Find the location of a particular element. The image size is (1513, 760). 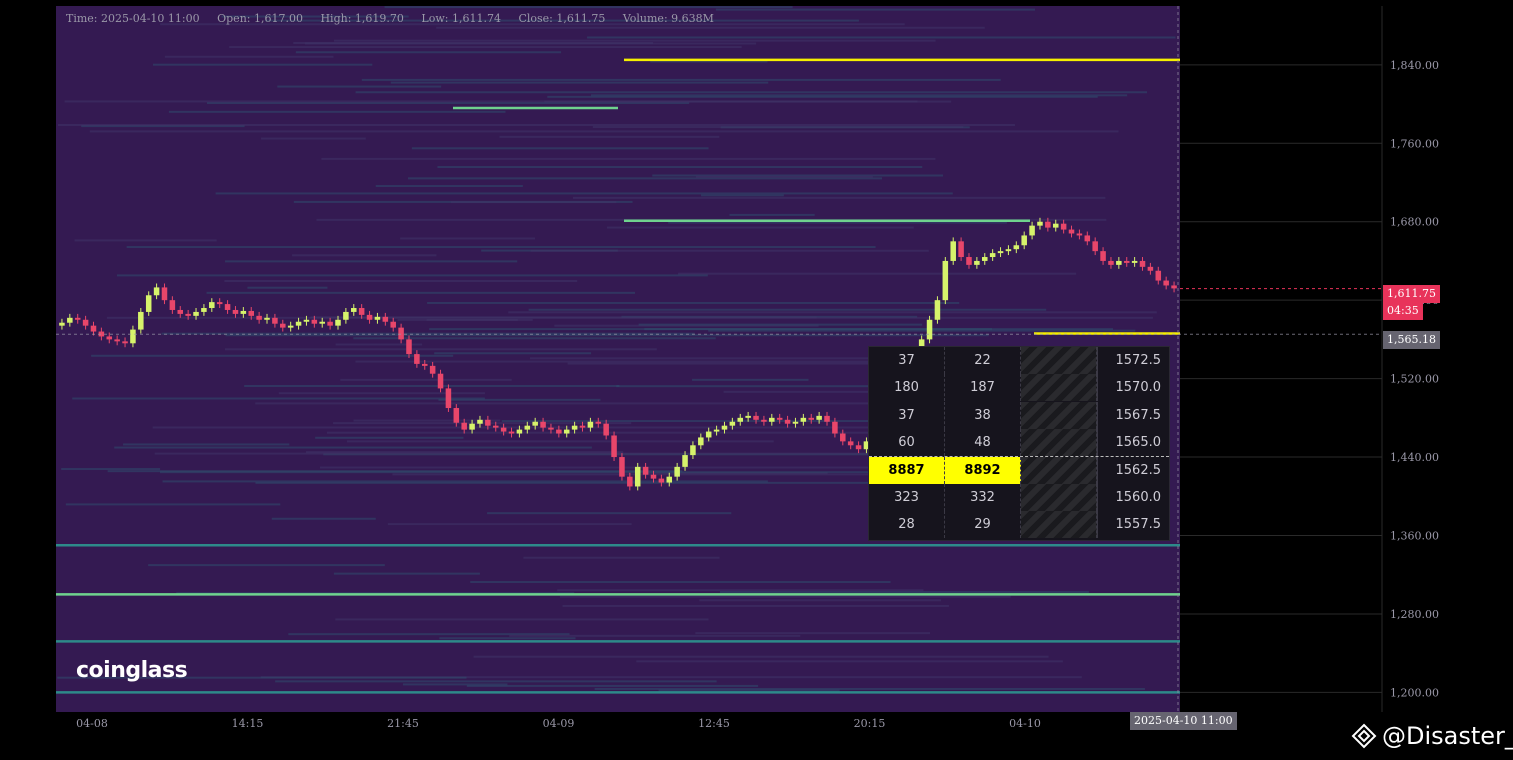

tooltip-hatch is located at coordinates (1059, 388).